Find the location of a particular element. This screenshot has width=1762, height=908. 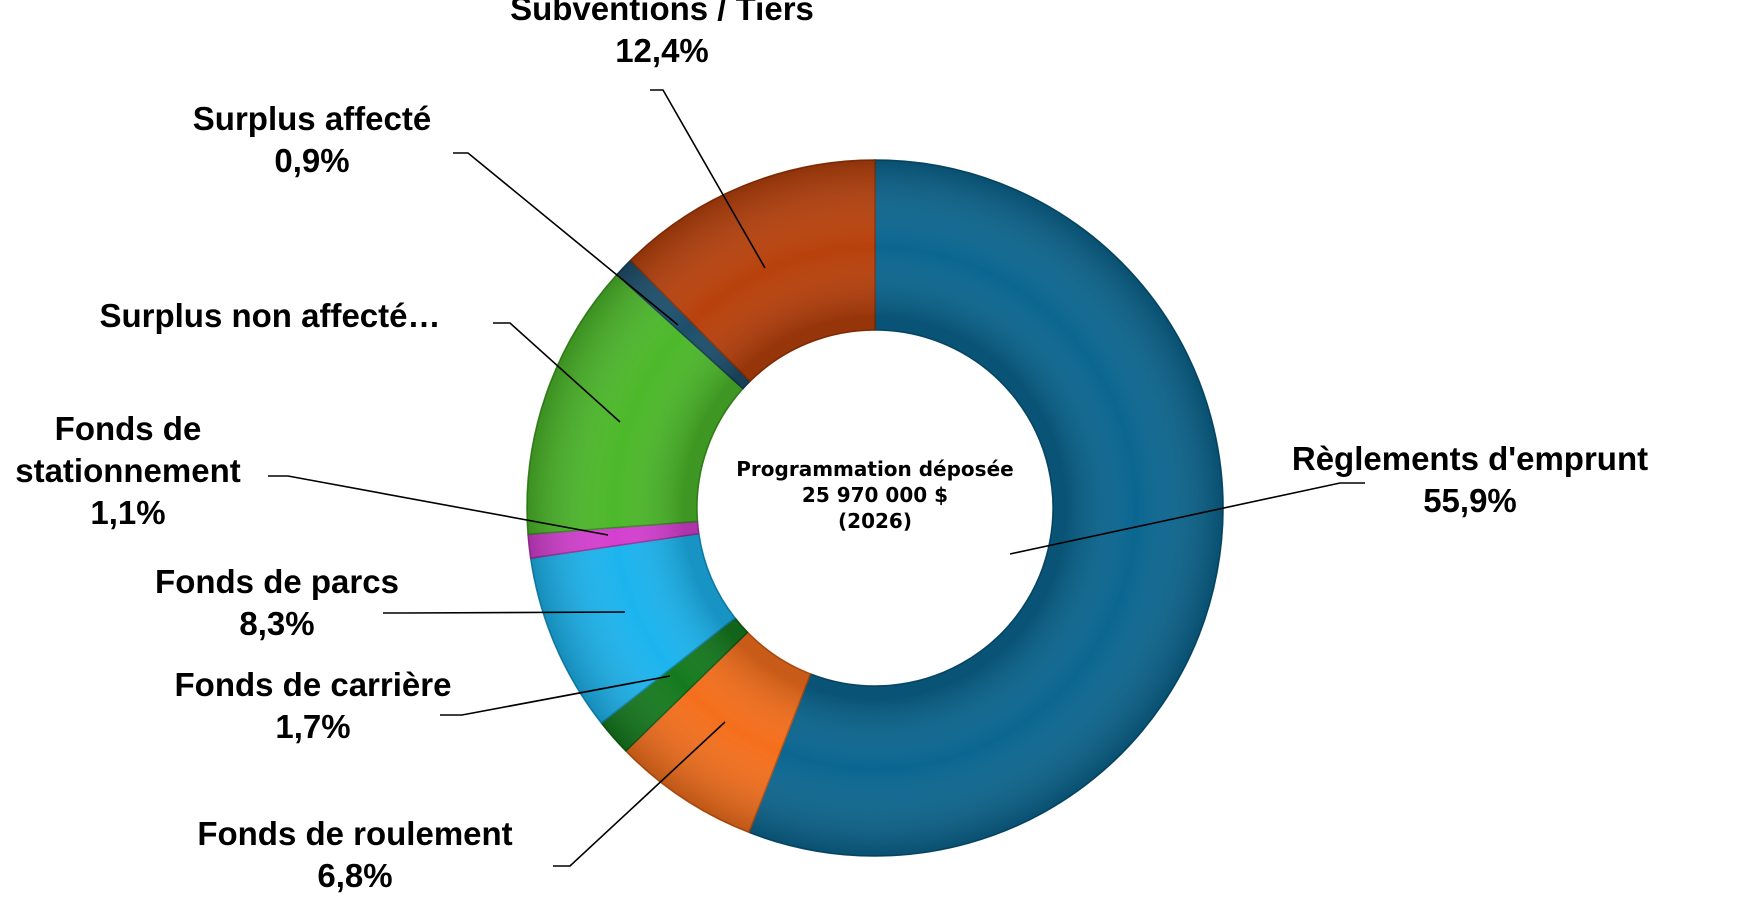

category-label-surplus-affecte-0: Surplus affecté is located at coordinates (312, 118).